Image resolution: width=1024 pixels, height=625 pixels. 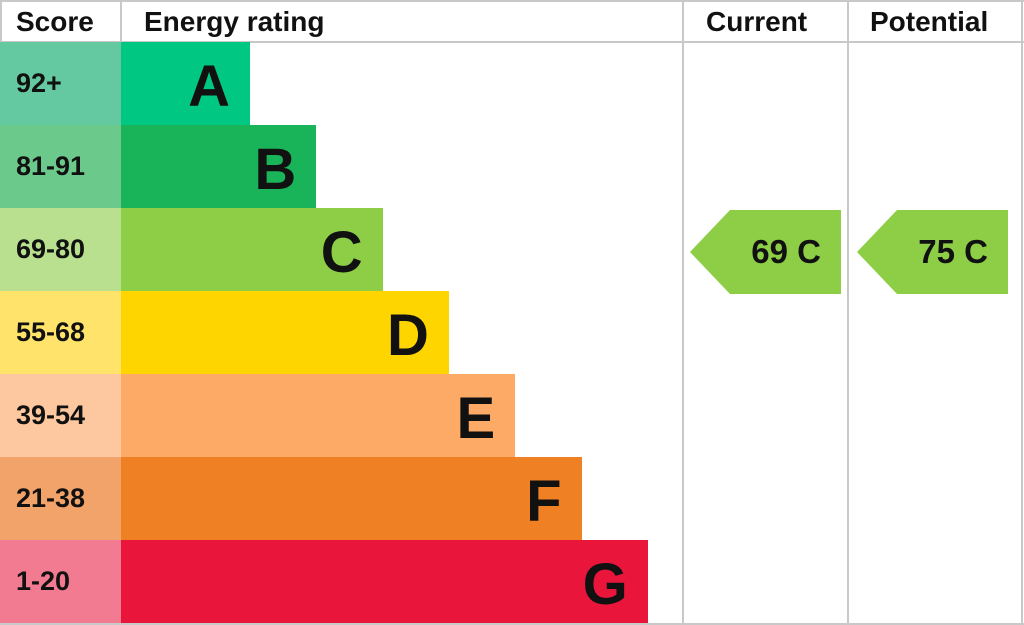 I want to click on rating-bar-a: A, so click(x=185, y=83).